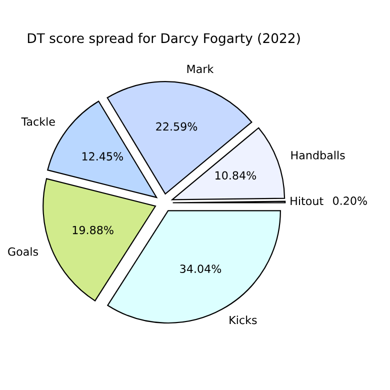 This screenshot has width=390, height=390. I want to click on slice-label: Goals, so click(23, 251).